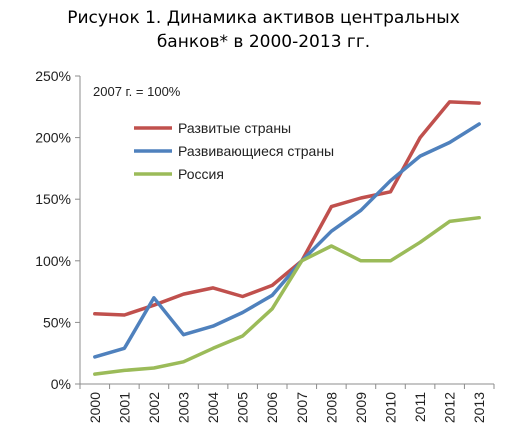  What do you see at coordinates (53, 76) in the screenshot?
I see `y-tick-label: 250%` at bounding box center [53, 76].